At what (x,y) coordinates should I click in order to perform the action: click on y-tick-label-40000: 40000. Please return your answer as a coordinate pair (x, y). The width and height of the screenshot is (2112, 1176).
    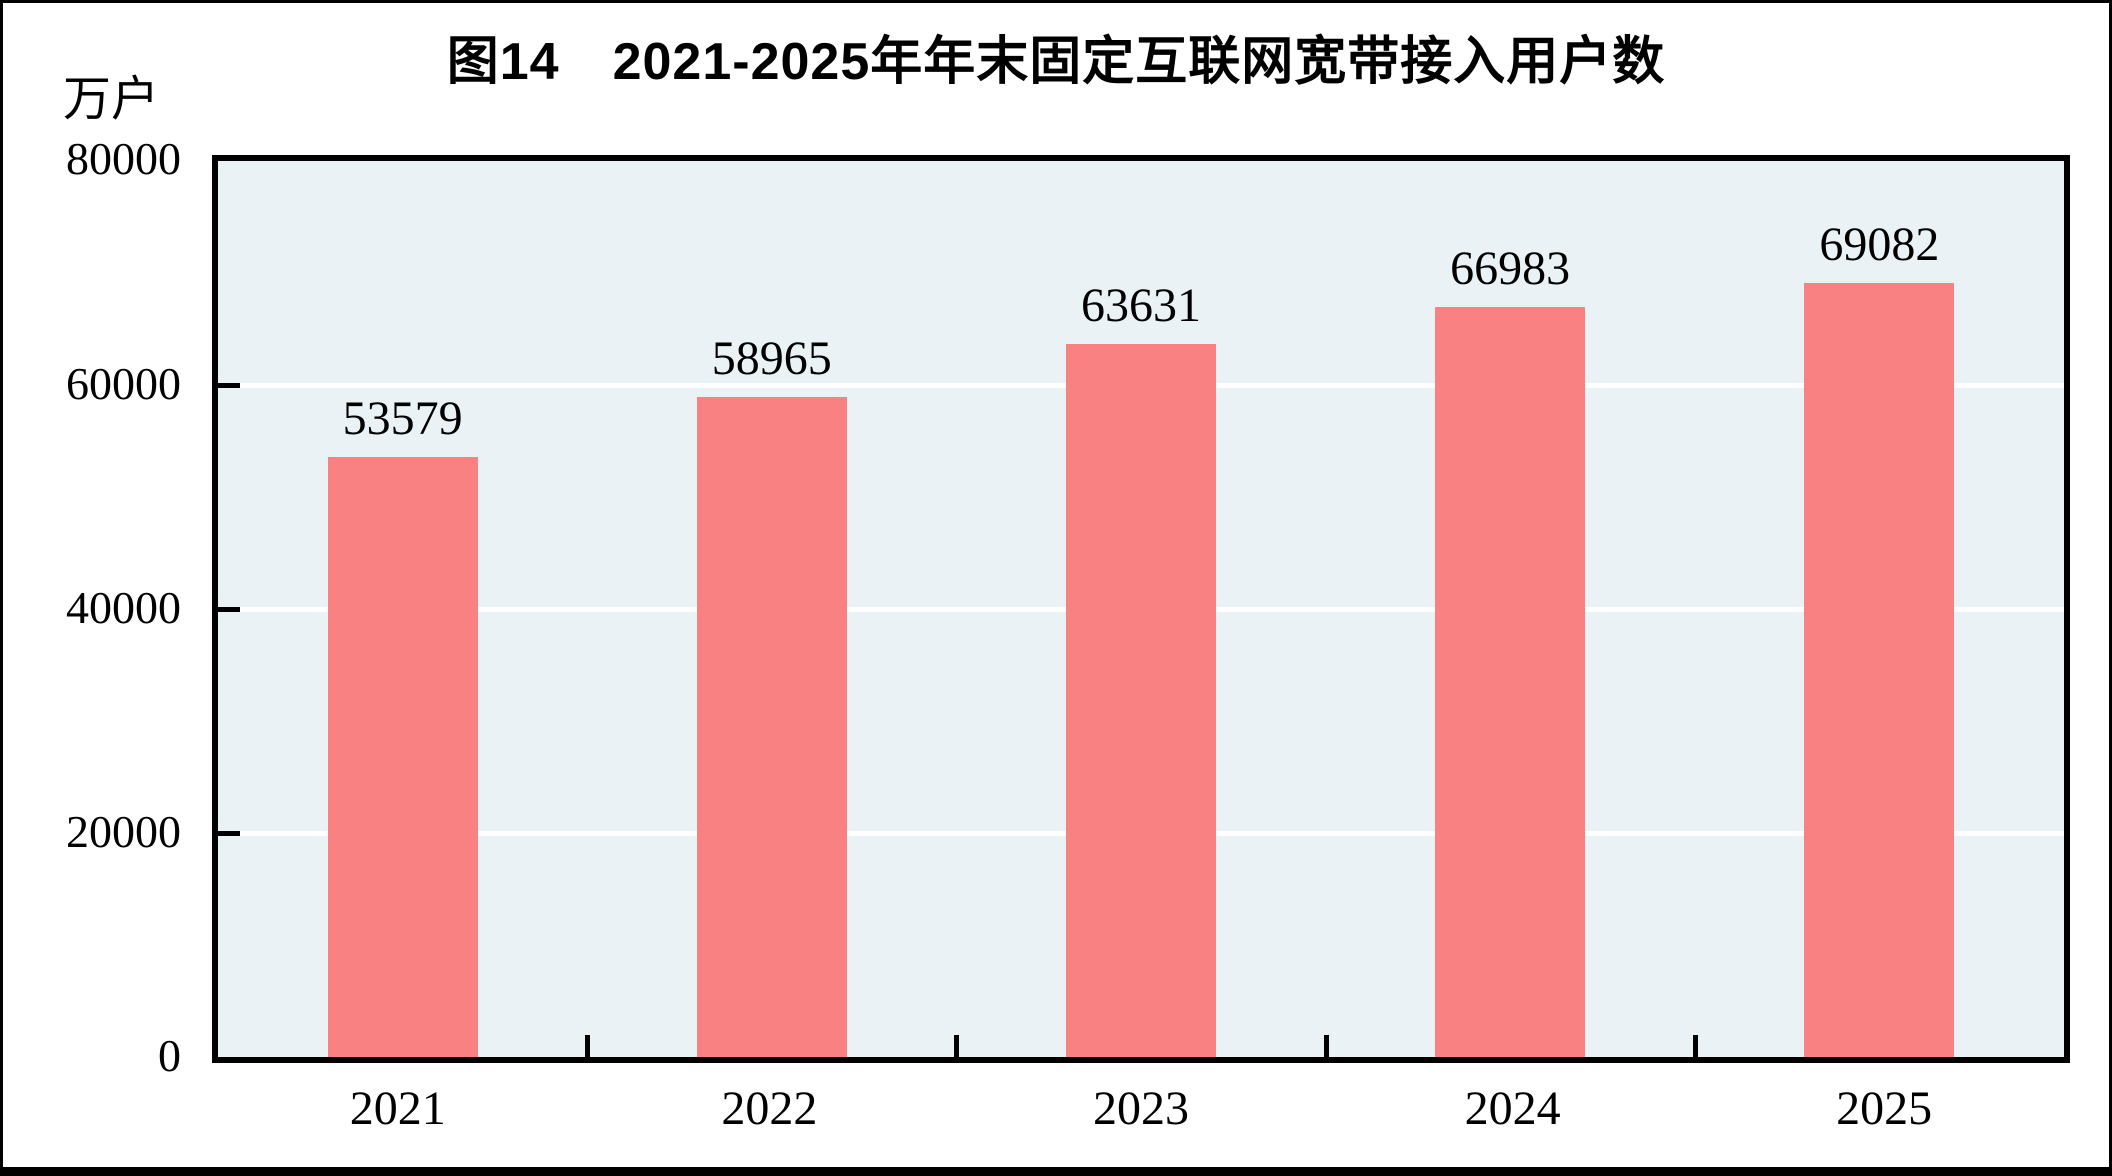
    Looking at the image, I should click on (123, 607).